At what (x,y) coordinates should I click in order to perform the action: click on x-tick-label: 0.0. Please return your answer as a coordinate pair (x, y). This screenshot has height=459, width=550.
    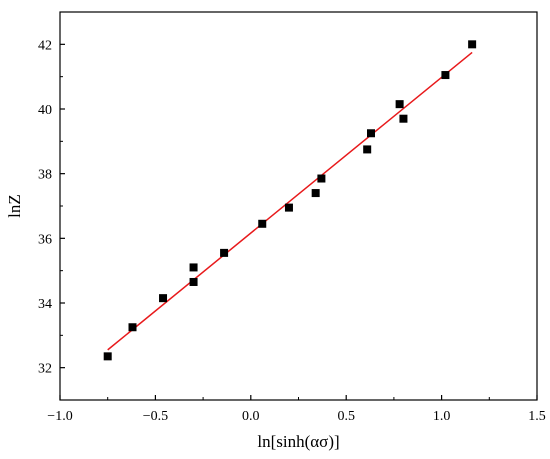
    Looking at the image, I should click on (251, 416).